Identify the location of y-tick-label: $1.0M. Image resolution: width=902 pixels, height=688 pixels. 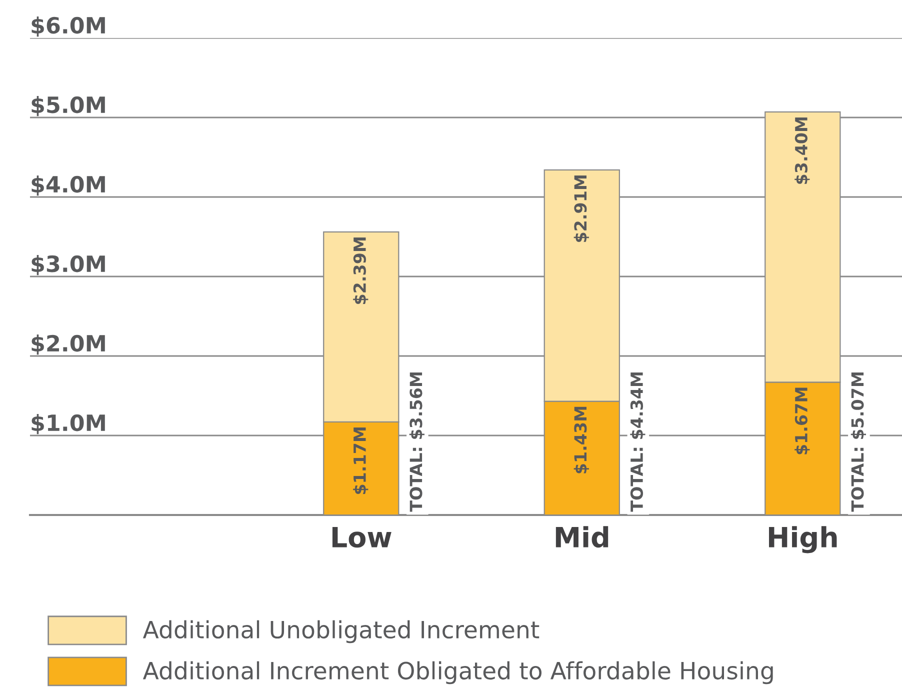
(68, 424).